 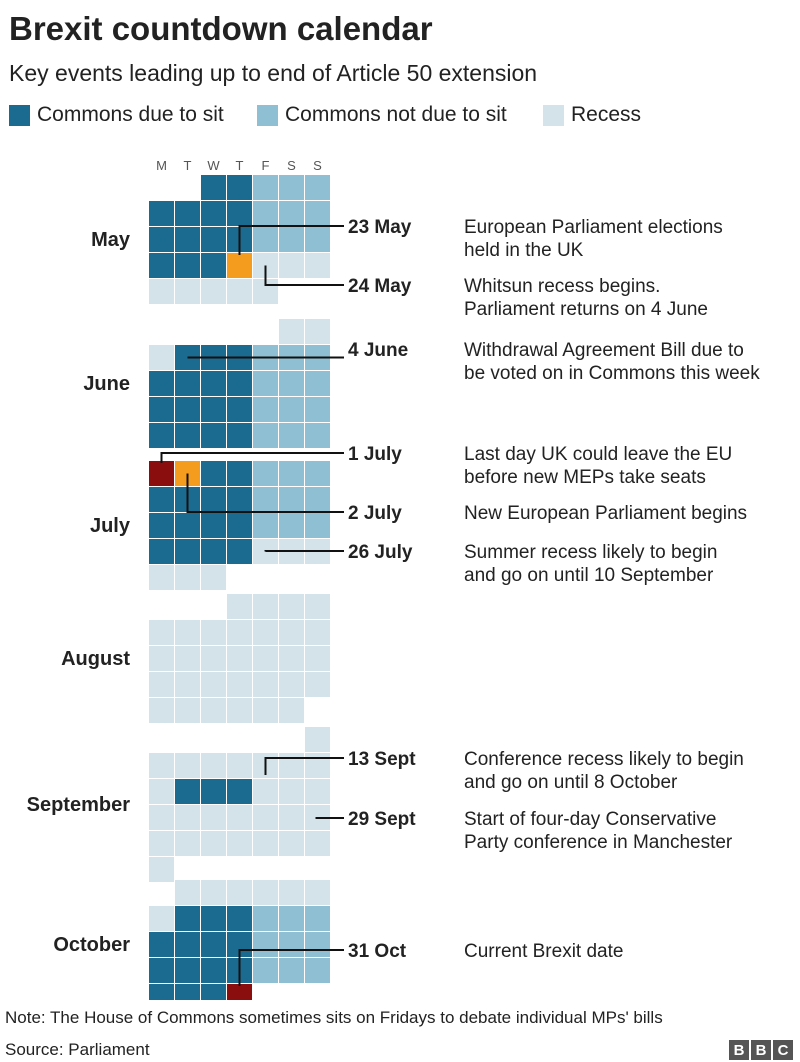 What do you see at coordinates (761, 1050) in the screenshot?
I see `bbc-logo: B B C` at bounding box center [761, 1050].